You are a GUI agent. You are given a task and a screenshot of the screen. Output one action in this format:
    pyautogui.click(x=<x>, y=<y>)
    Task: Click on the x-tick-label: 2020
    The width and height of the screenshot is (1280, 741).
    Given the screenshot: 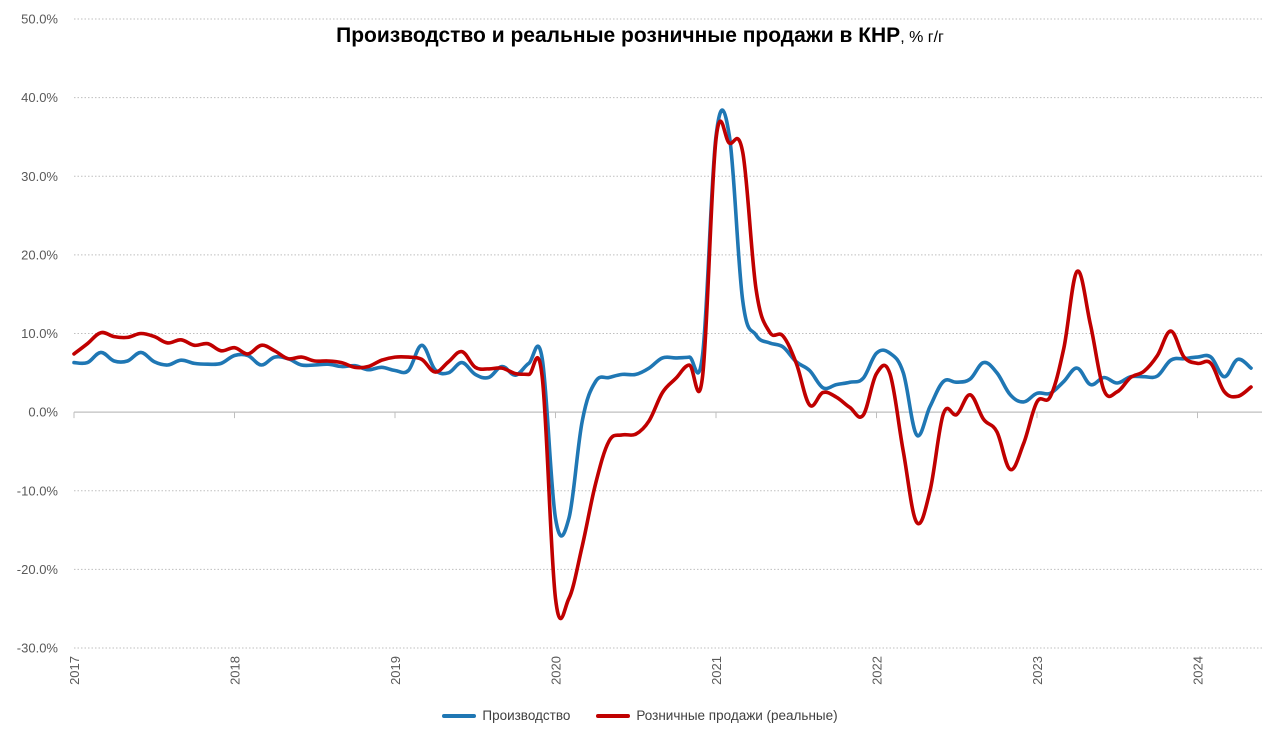 What is the action you would take?
    pyautogui.click(x=556, y=670)
    